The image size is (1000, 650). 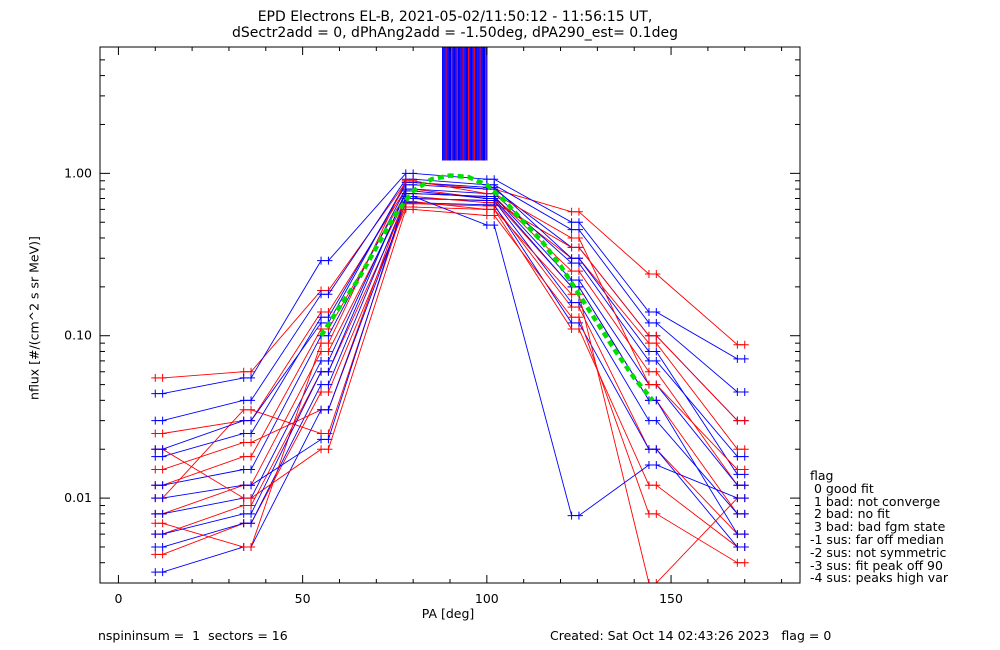 What do you see at coordinates (193, 635) in the screenshot?
I see `footer-spin-info: nspininsum = 1 sectors = 16` at bounding box center [193, 635].